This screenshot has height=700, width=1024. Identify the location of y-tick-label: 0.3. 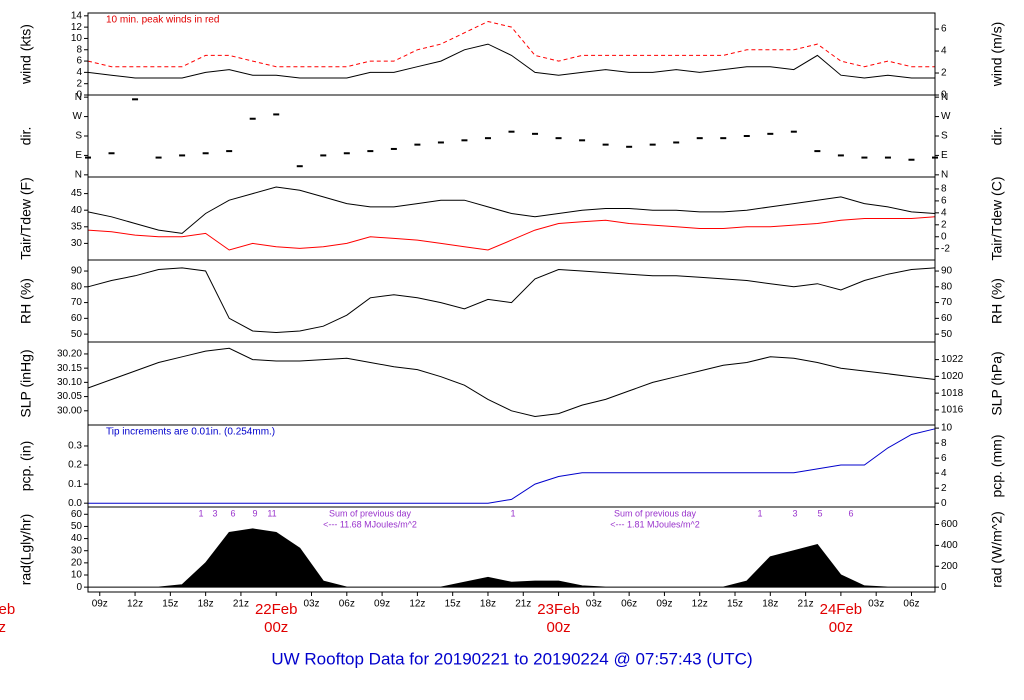
(75, 446).